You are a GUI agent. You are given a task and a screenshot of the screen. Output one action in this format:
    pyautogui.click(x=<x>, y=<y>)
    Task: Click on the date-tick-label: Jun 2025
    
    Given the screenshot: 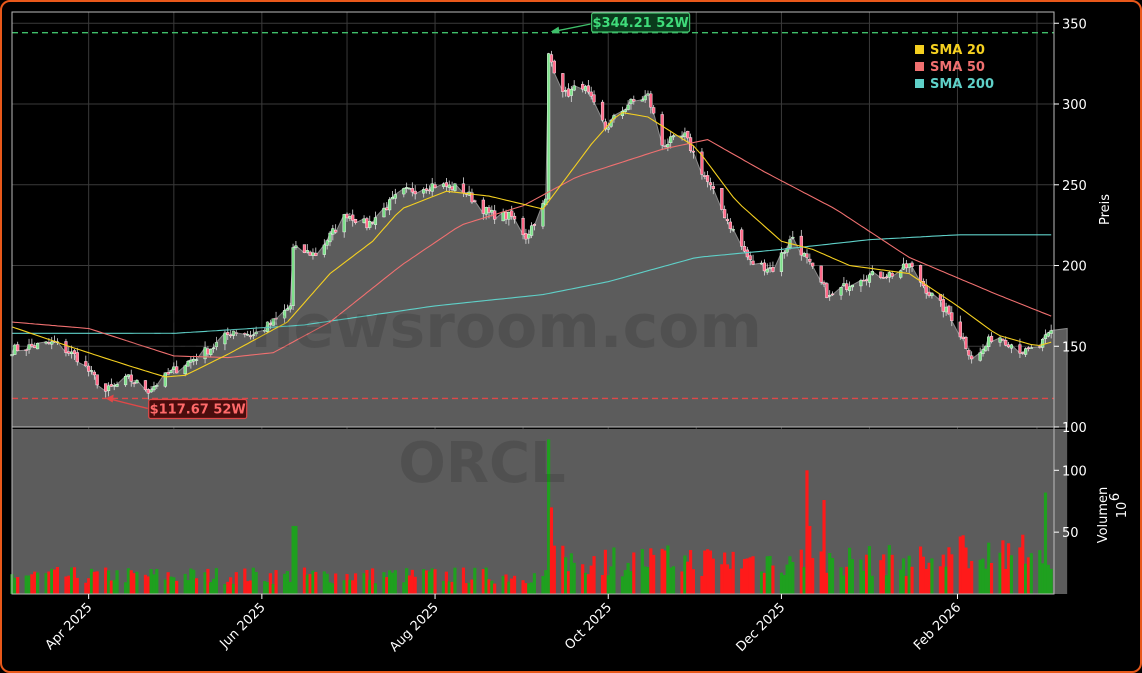 What is the action you would take?
    pyautogui.click(x=243, y=626)
    